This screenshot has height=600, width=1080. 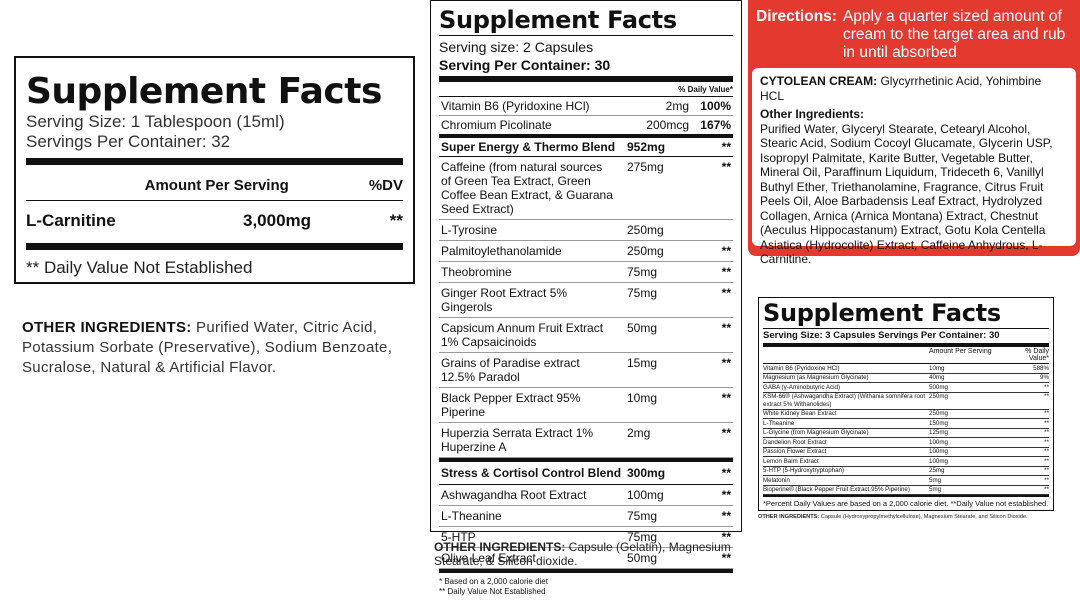 What do you see at coordinates (726, 473) in the screenshot?
I see `blend-dv: **` at bounding box center [726, 473].